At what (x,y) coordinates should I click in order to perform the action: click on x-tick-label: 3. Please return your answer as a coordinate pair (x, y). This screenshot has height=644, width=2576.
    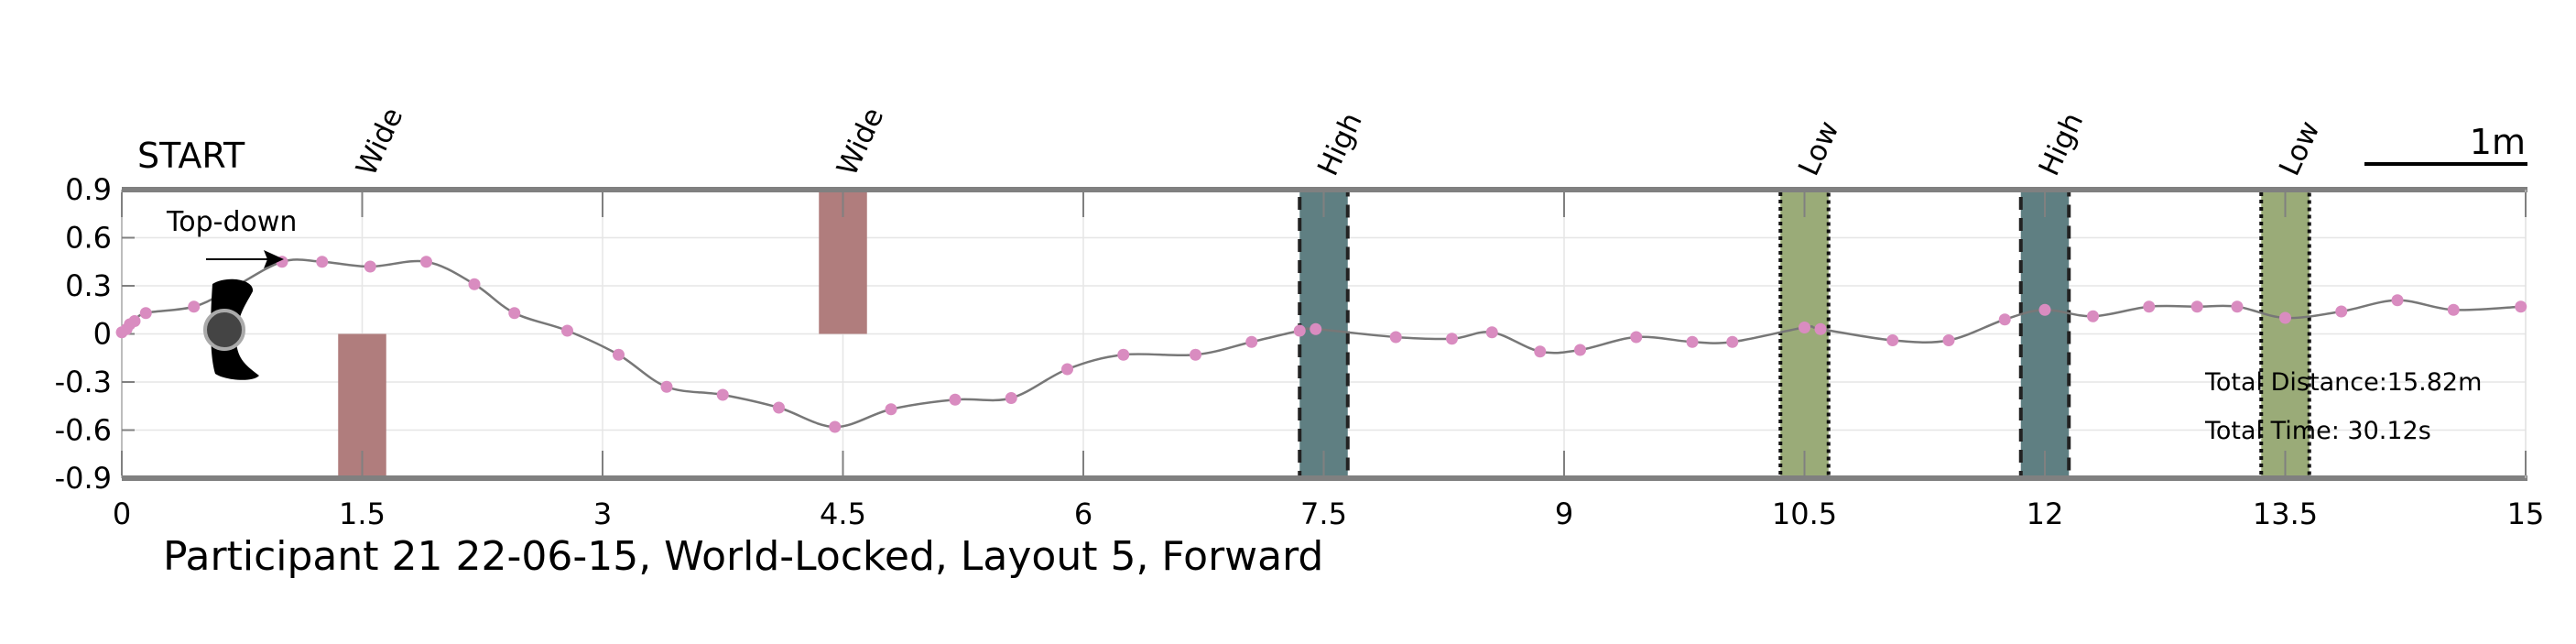
    Looking at the image, I should click on (602, 514).